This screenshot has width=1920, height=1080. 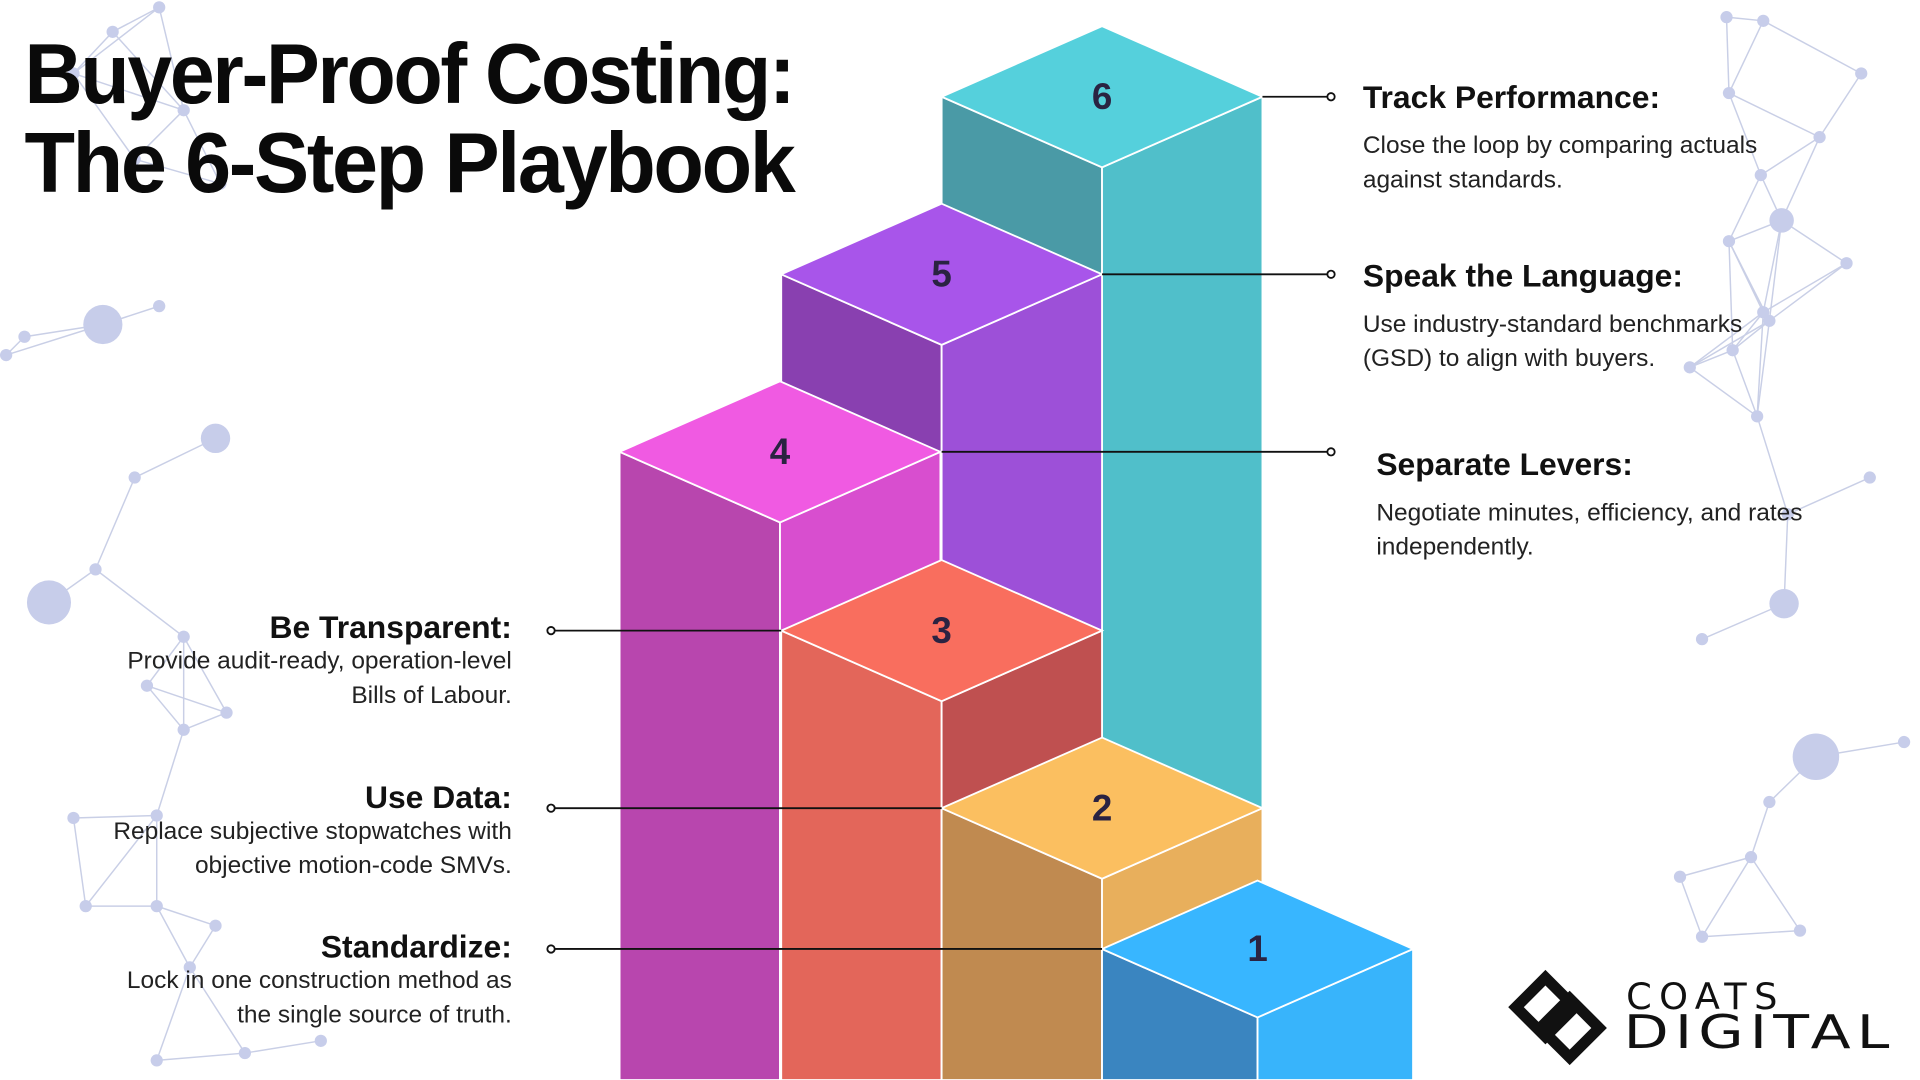 I want to click on logo-bottom: DIGITAL, so click(x=1760, y=1032).